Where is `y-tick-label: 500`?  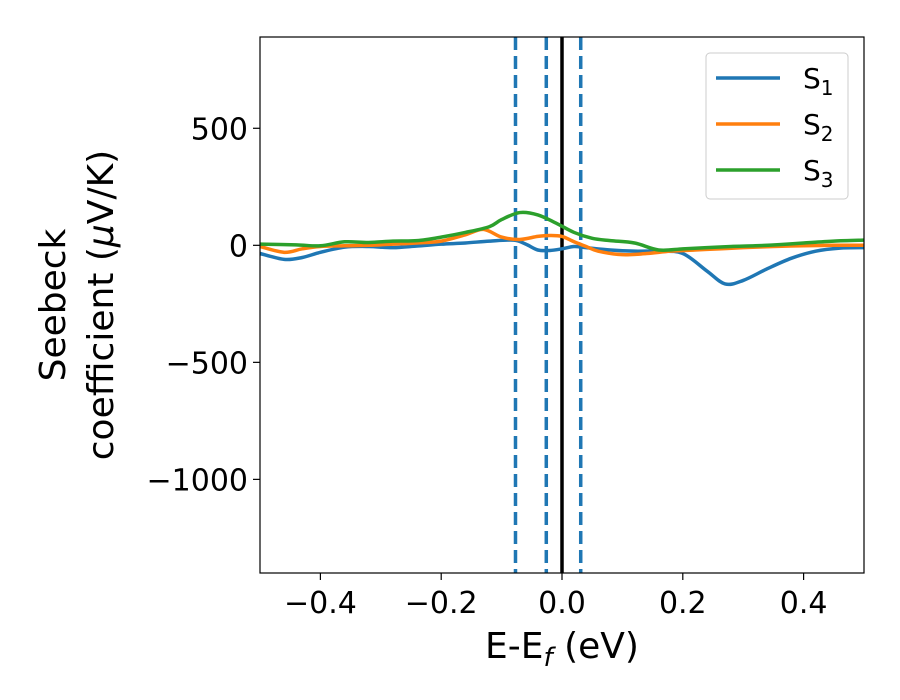
y-tick-label: 500 is located at coordinates (219, 129).